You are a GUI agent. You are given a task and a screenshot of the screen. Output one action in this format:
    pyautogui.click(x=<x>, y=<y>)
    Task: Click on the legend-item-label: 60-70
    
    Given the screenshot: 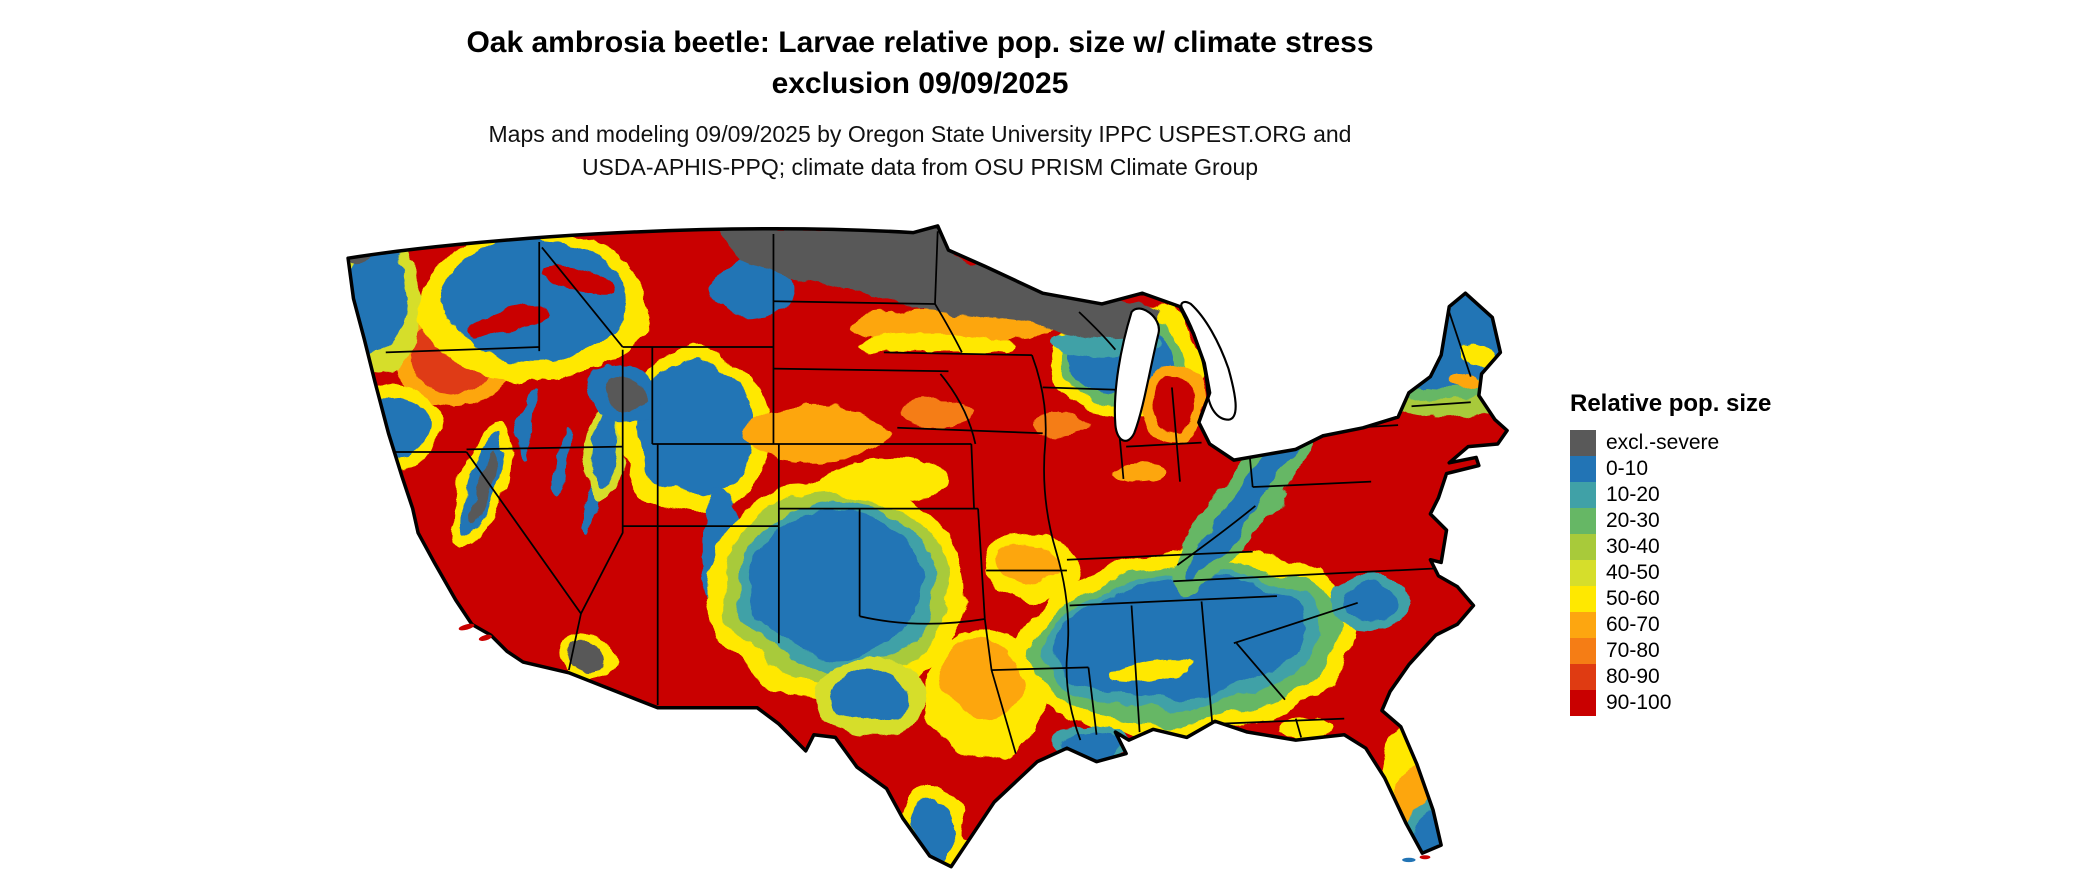 What is the action you would take?
    pyautogui.click(x=1633, y=624)
    